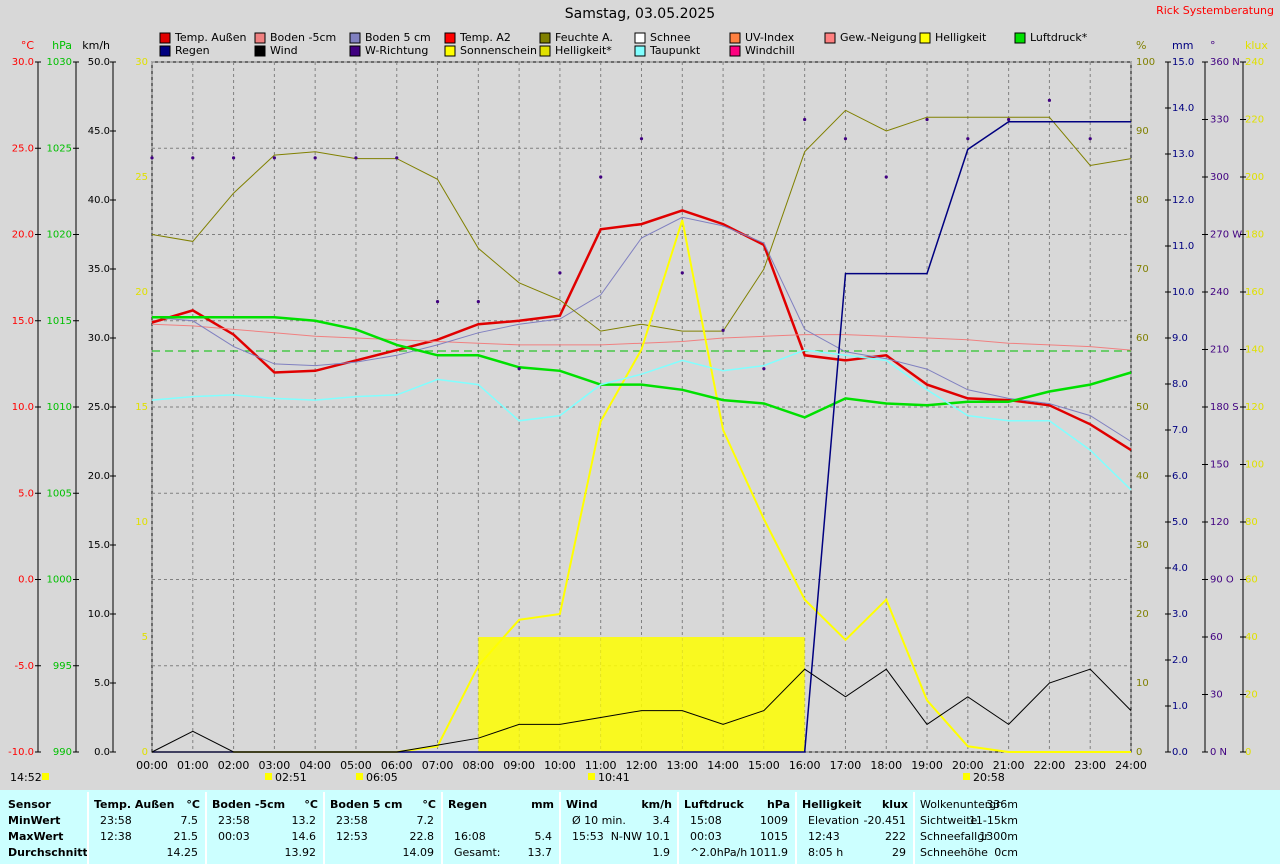  What do you see at coordinates (824, 836) in the screenshot?
I see `cell-label: 12:43` at bounding box center [824, 836].